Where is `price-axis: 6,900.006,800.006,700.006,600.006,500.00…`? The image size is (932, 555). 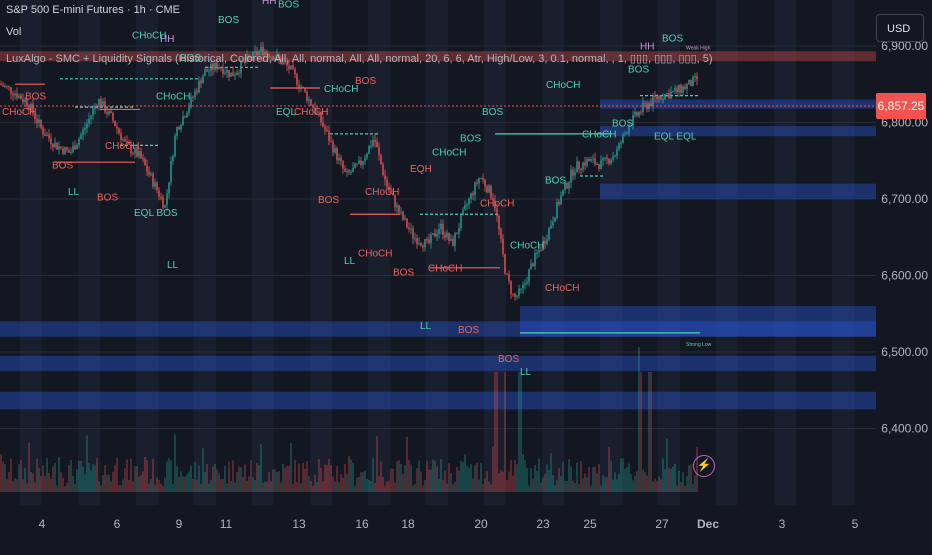
price-axis: 6,900.006,800.006,700.006,600.006,500.00… is located at coordinates (904, 275).